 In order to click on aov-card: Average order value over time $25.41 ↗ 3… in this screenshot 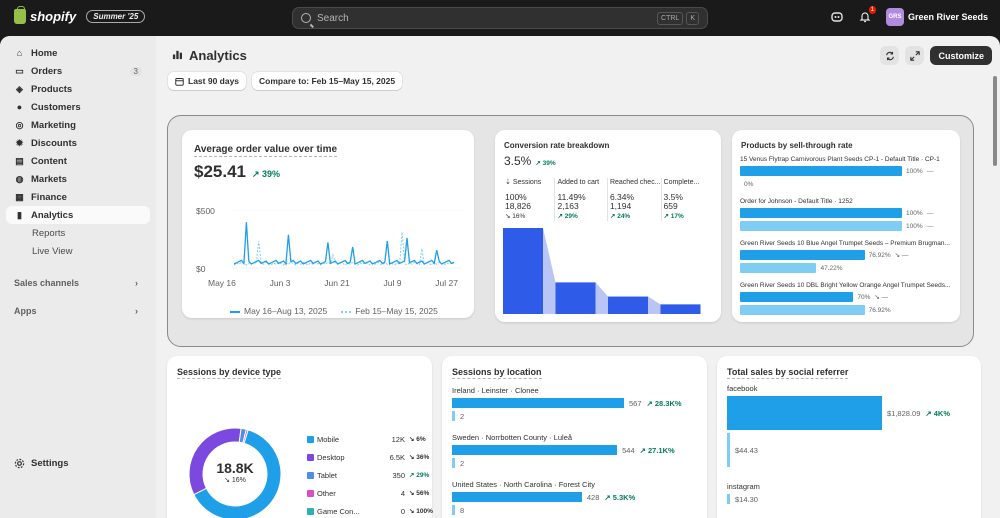, I will do `click(328, 224)`.